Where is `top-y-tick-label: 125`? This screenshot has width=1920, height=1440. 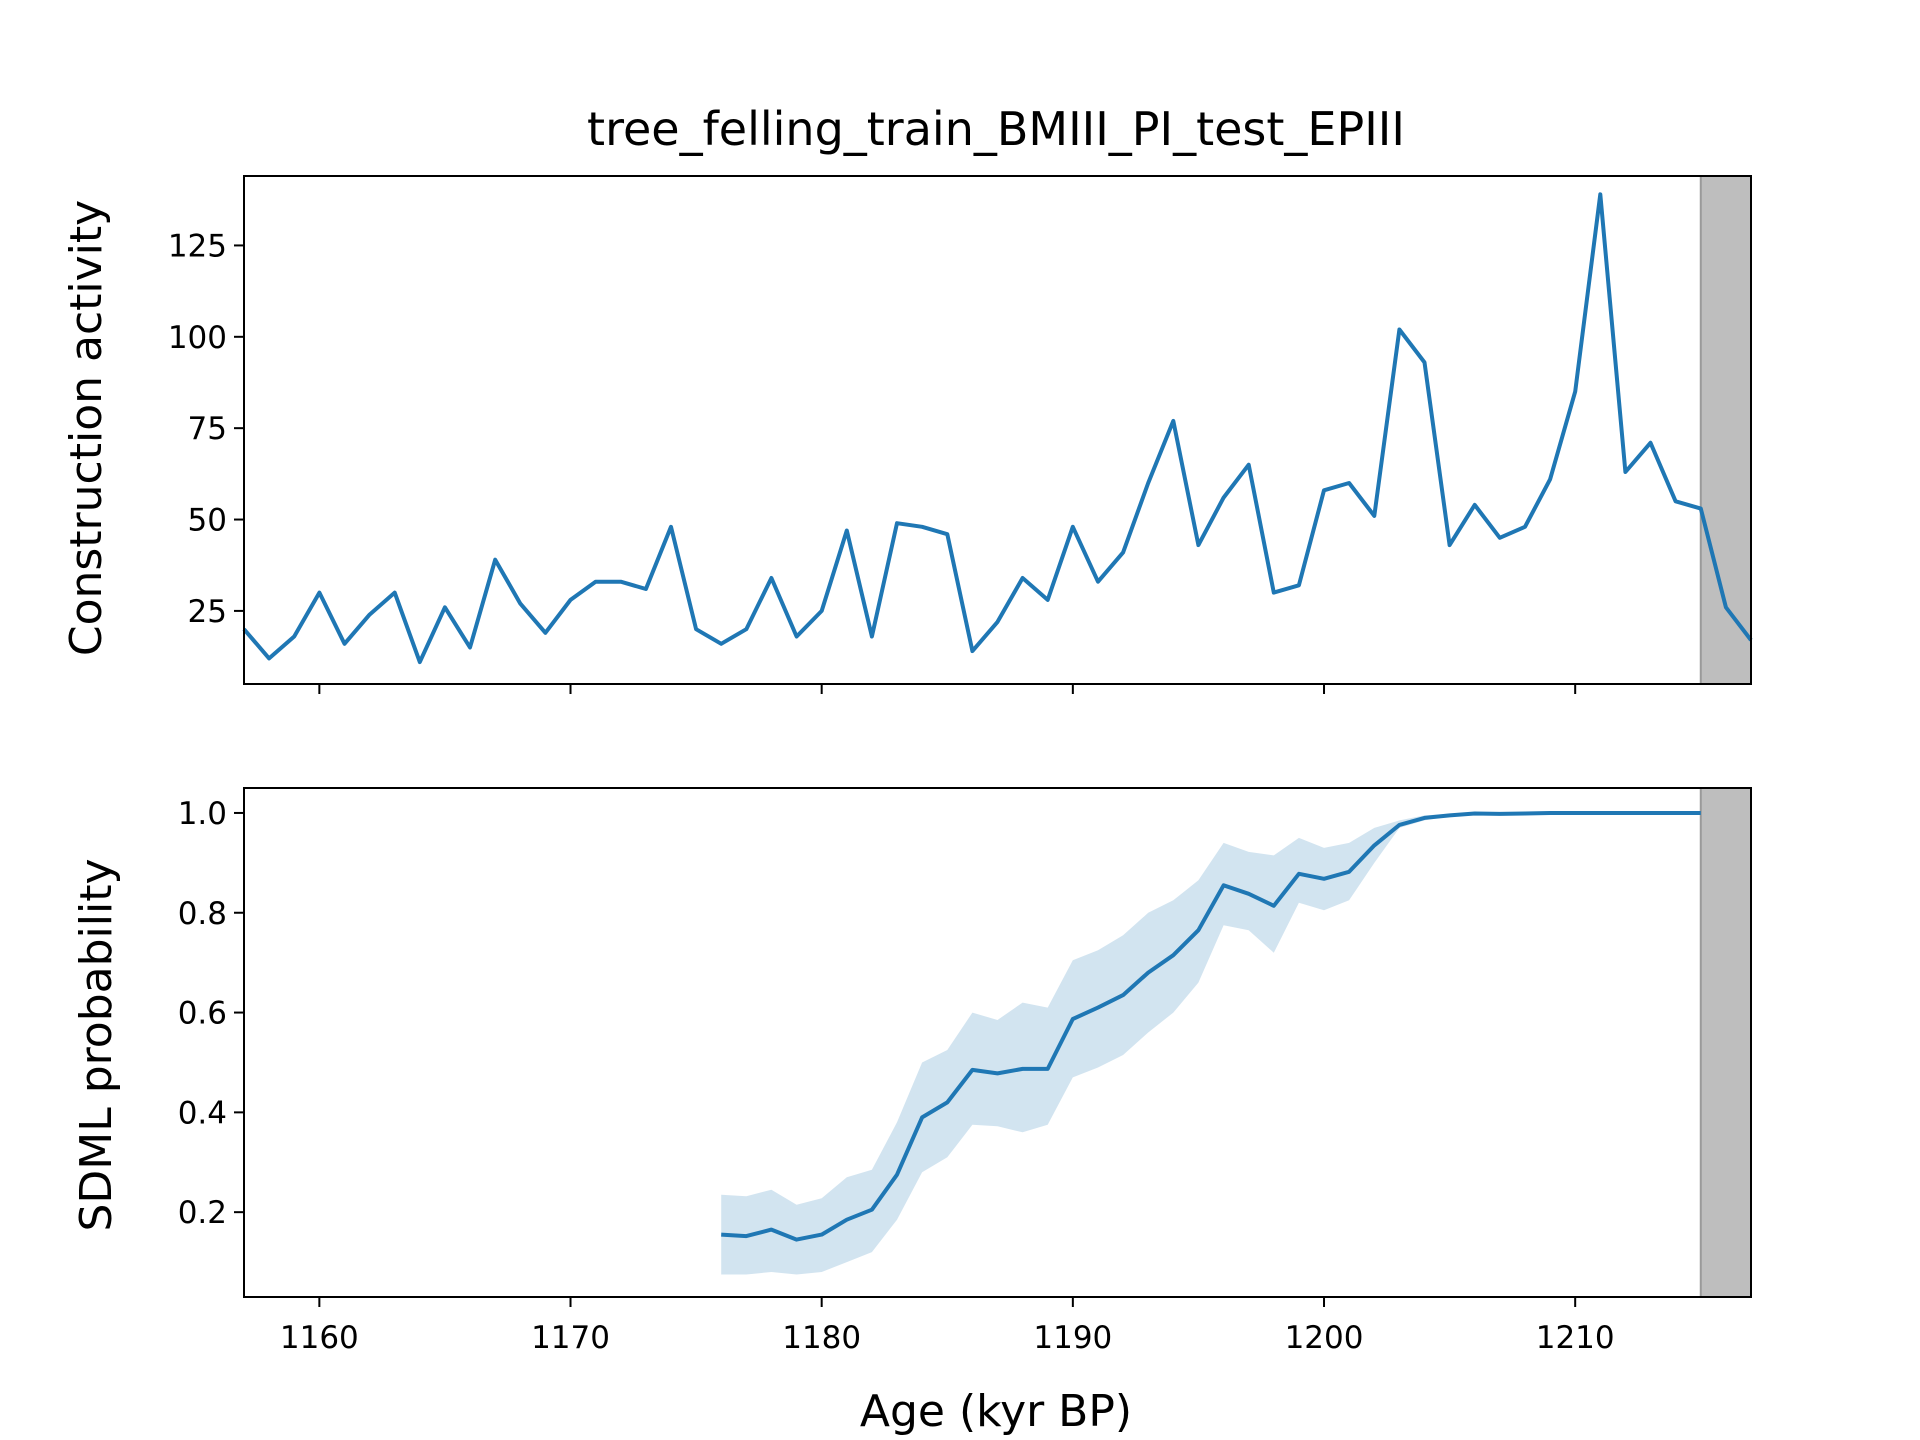 top-y-tick-label: 125 is located at coordinates (197, 246).